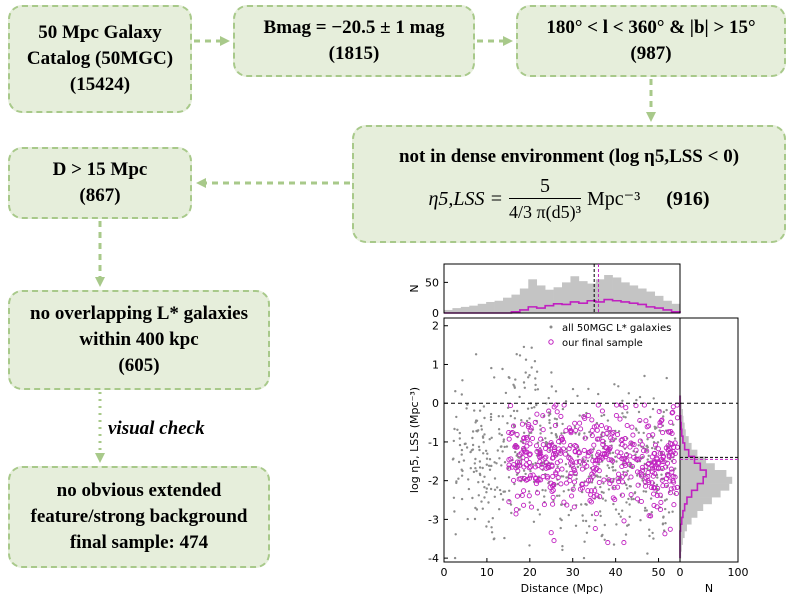 The width and height of the screenshot is (794, 597). What do you see at coordinates (100, 195) in the screenshot?
I see `dist-count: (867)` at bounding box center [100, 195].